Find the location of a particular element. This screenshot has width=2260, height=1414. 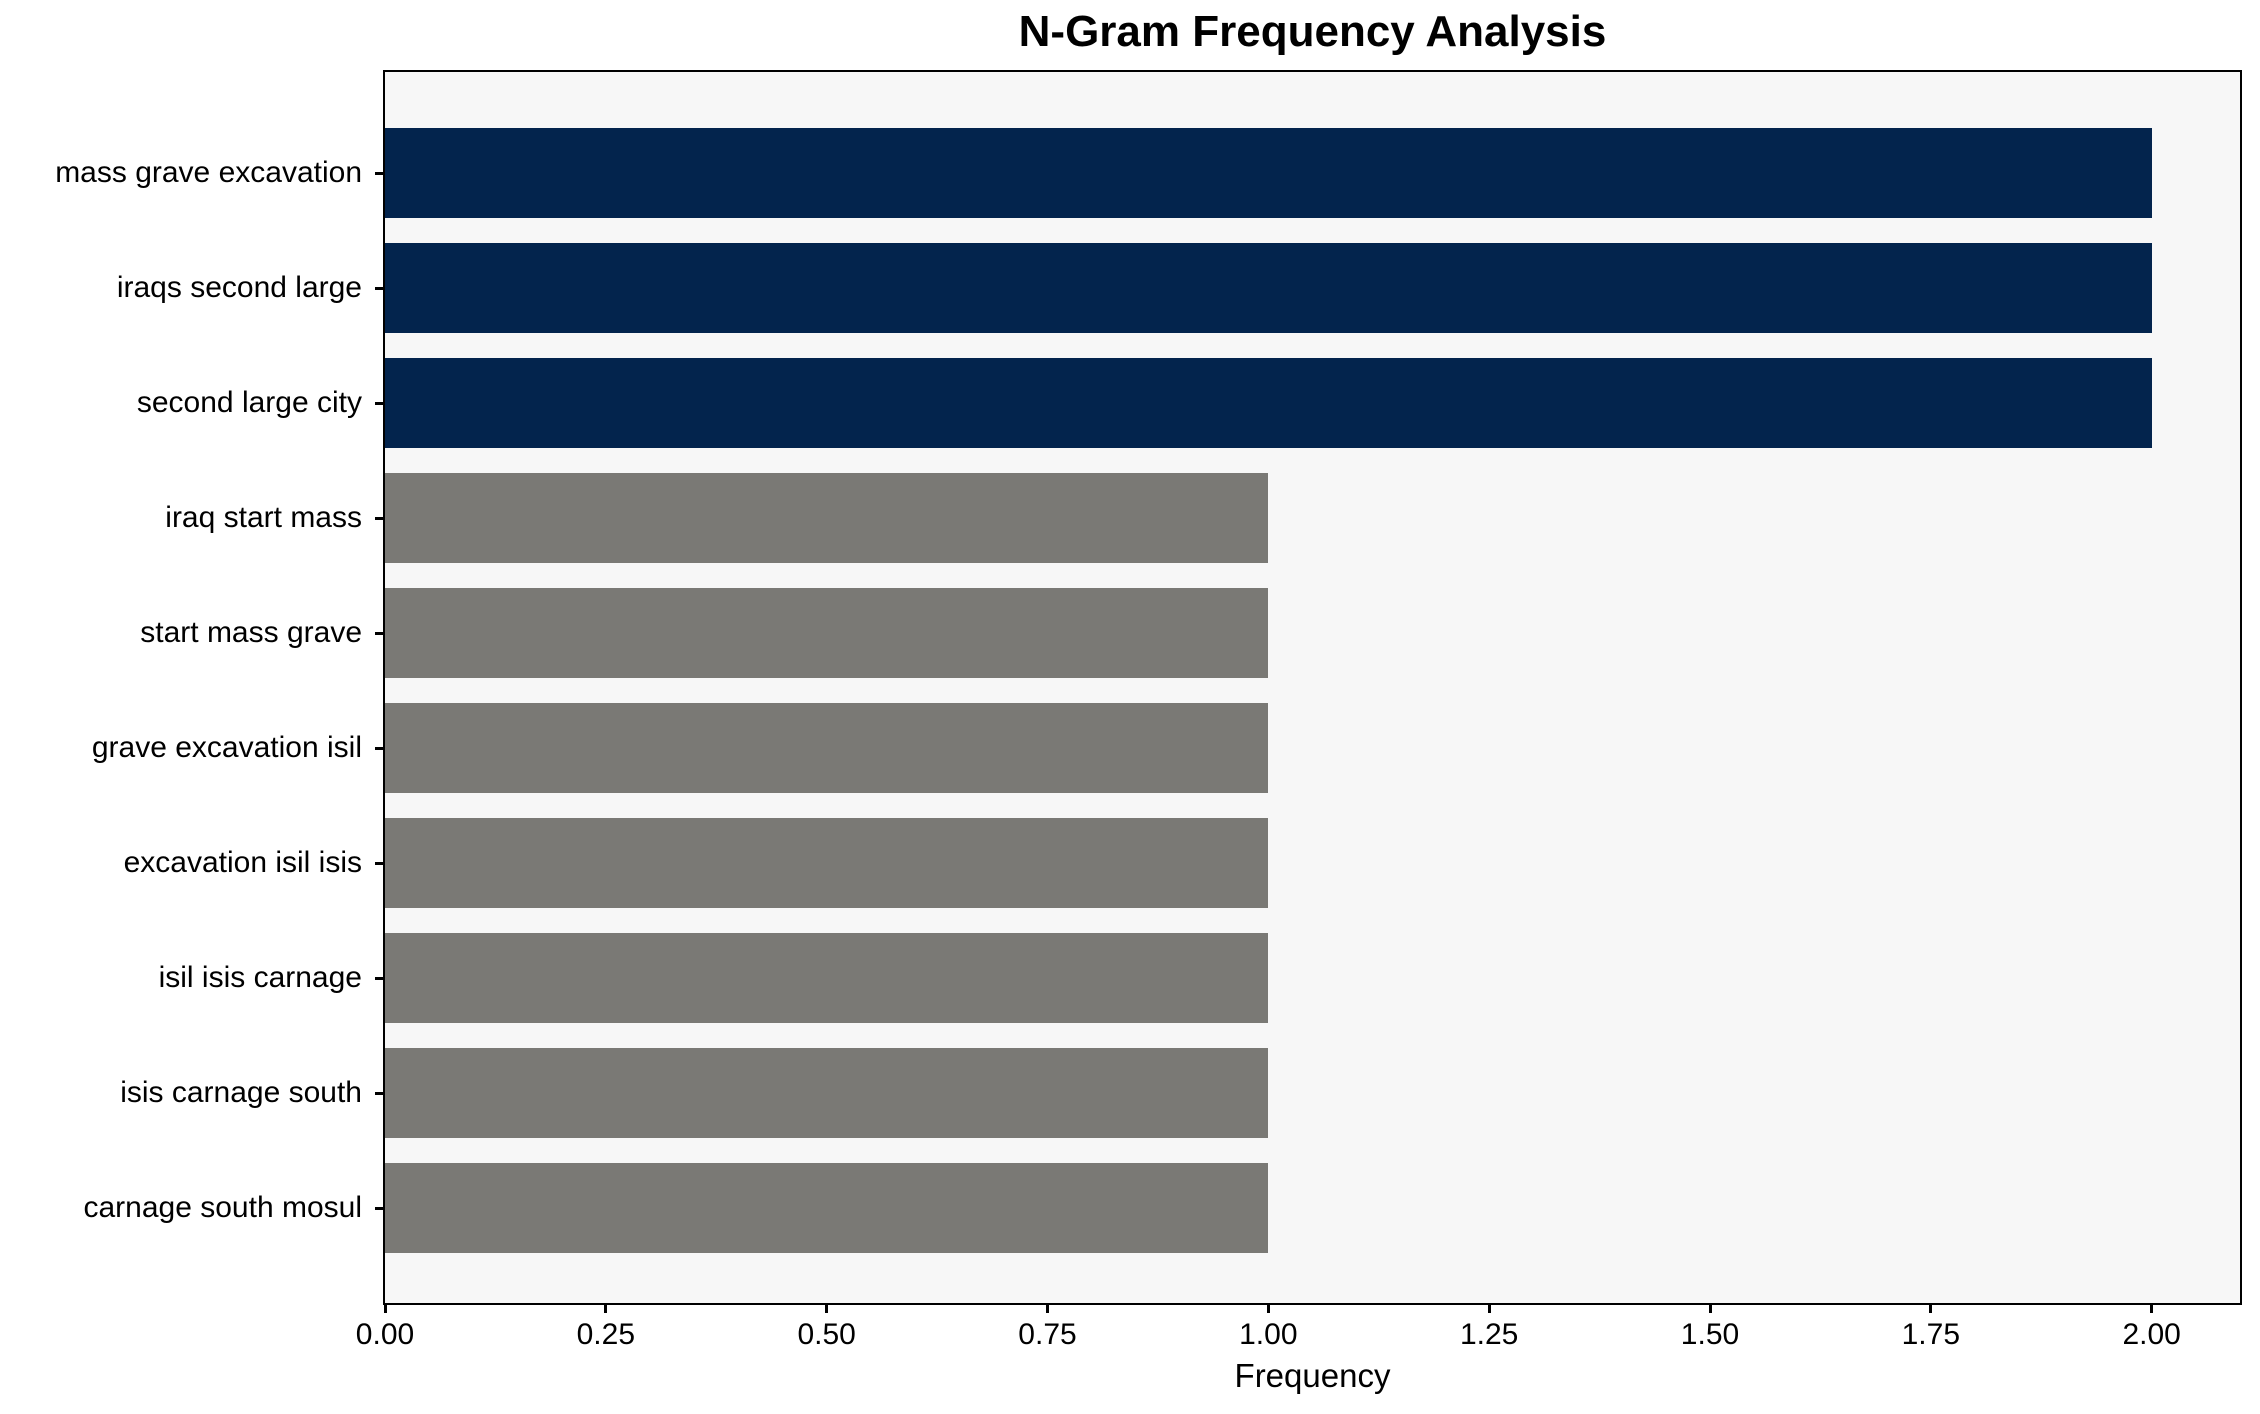

x-axis-label: Frequency is located at coordinates (1312, 1375).